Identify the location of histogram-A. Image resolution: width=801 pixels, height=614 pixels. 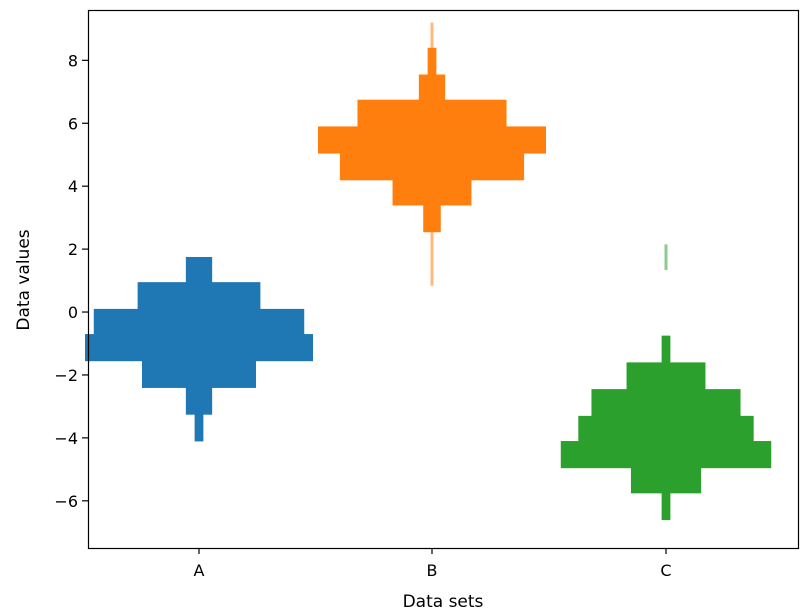
(199, 349).